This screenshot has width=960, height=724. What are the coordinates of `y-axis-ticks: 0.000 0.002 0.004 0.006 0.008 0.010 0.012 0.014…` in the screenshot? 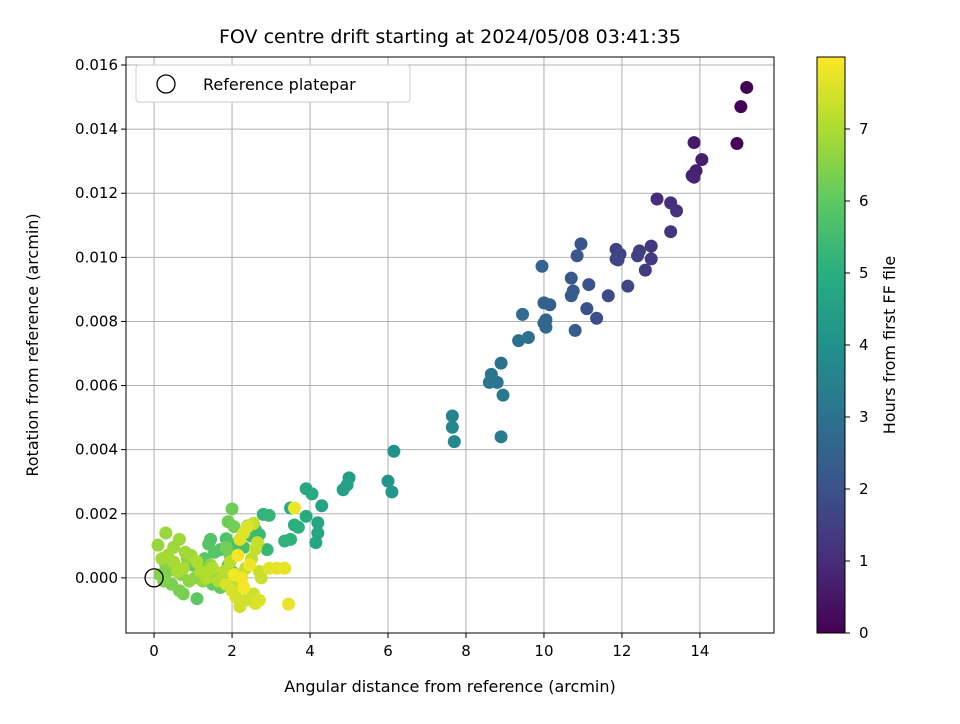 It's located at (100, 321).